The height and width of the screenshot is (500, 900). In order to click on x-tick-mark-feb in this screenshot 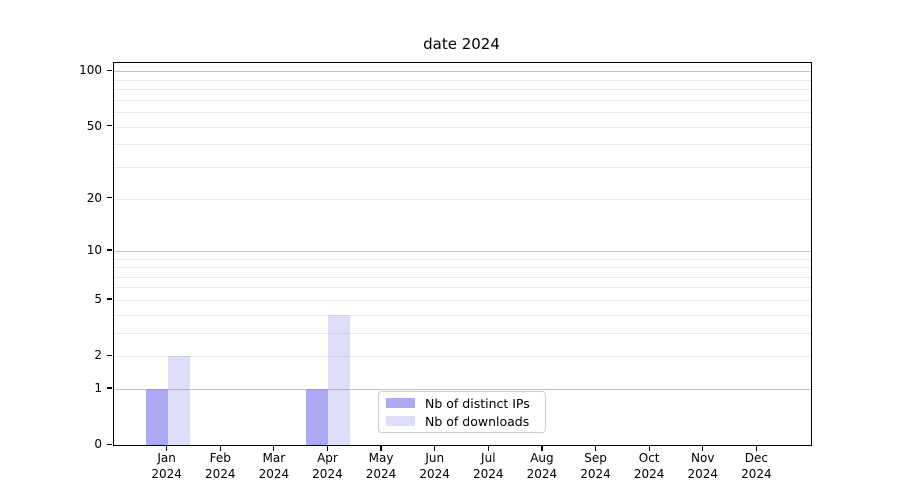, I will do `click(220, 448)`.